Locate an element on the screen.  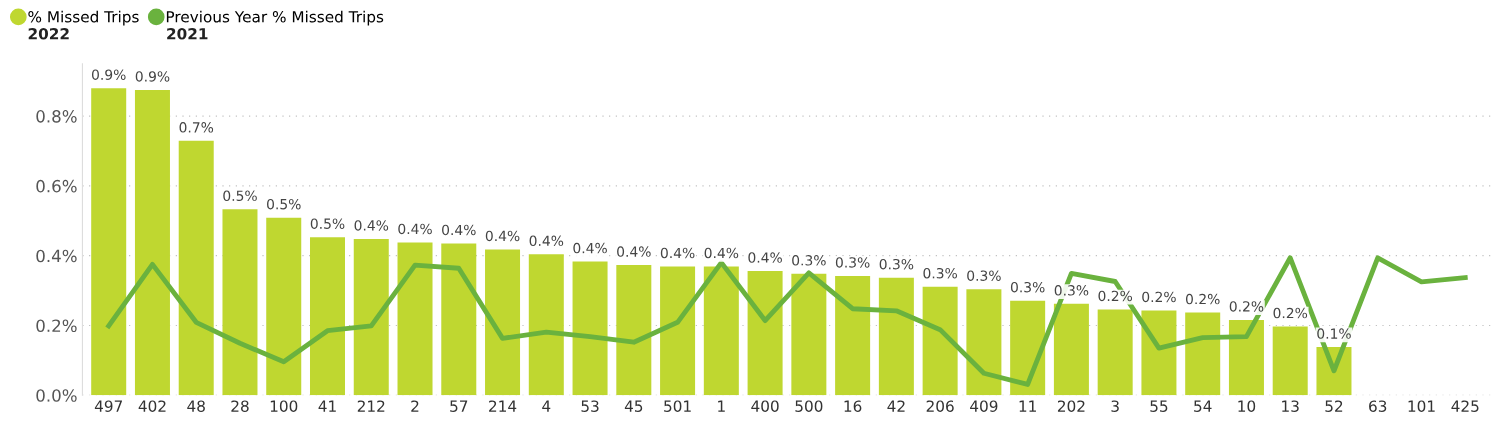
x-tick-label: 13 is located at coordinates (1290, 406).